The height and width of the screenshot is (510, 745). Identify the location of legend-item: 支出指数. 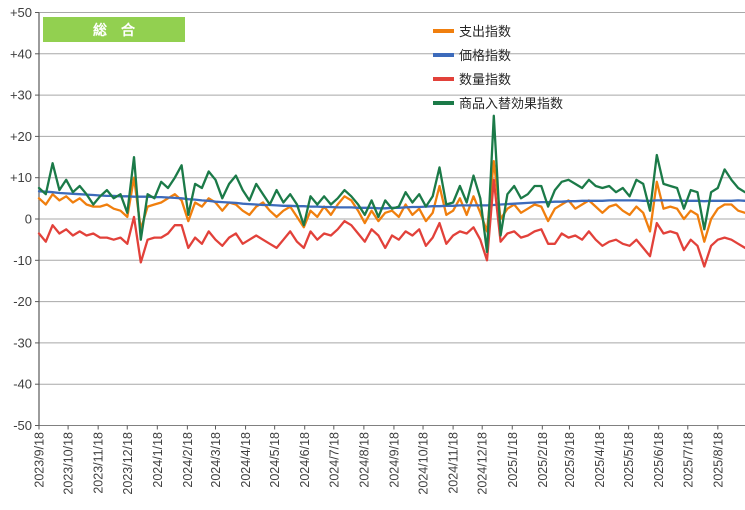
(498, 31).